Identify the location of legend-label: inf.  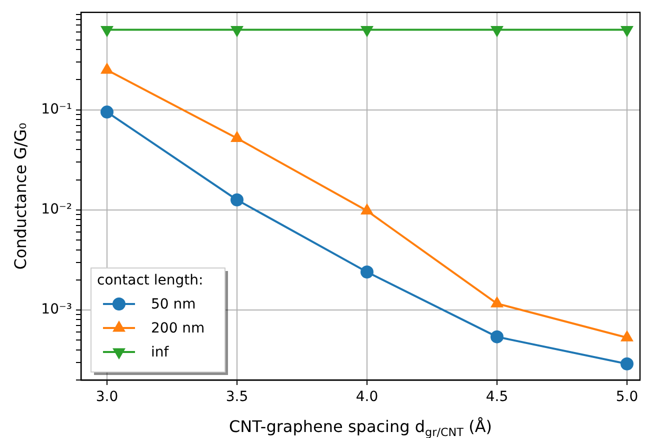
(160, 352).